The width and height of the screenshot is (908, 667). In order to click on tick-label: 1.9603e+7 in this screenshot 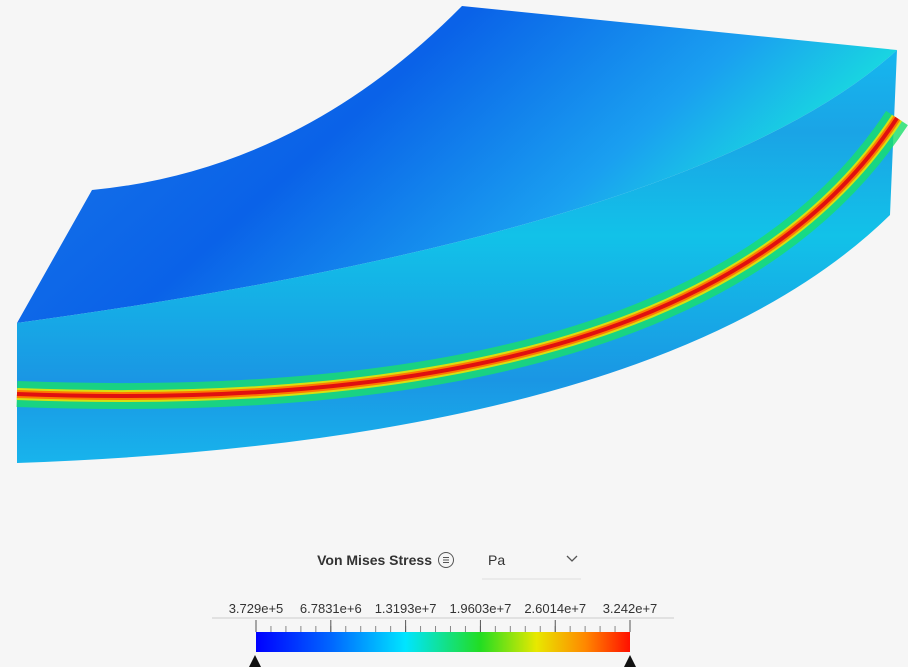, I will do `click(481, 608)`.